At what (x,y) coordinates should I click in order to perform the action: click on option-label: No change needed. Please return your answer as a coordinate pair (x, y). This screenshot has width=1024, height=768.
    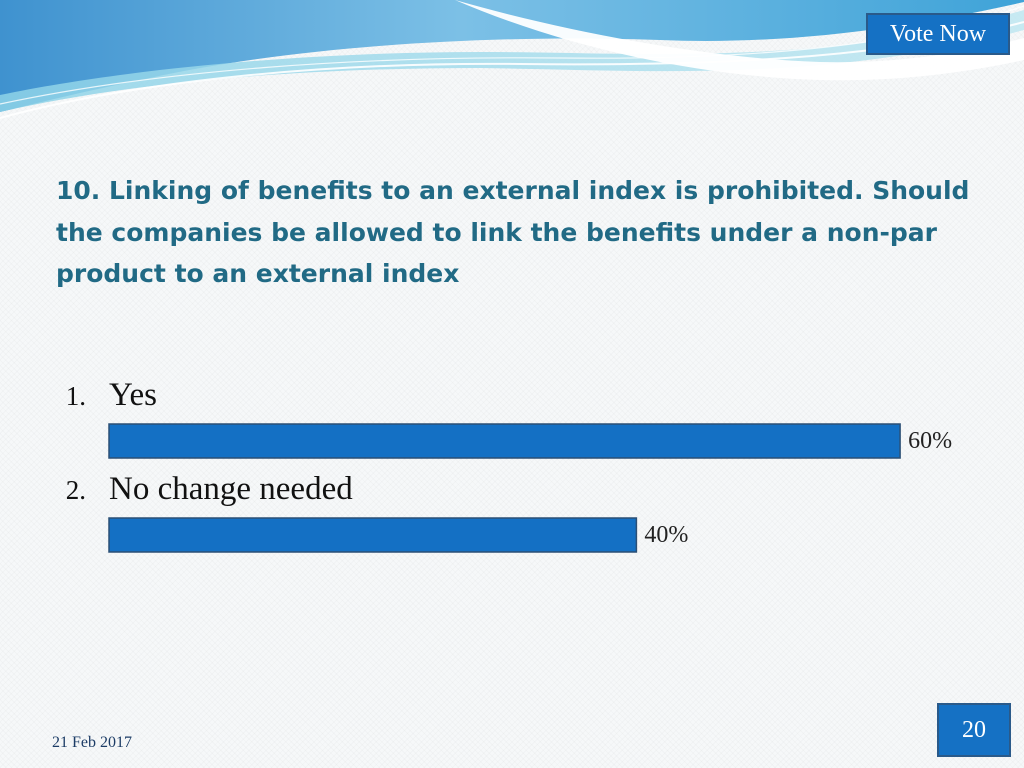
    Looking at the image, I should click on (231, 489).